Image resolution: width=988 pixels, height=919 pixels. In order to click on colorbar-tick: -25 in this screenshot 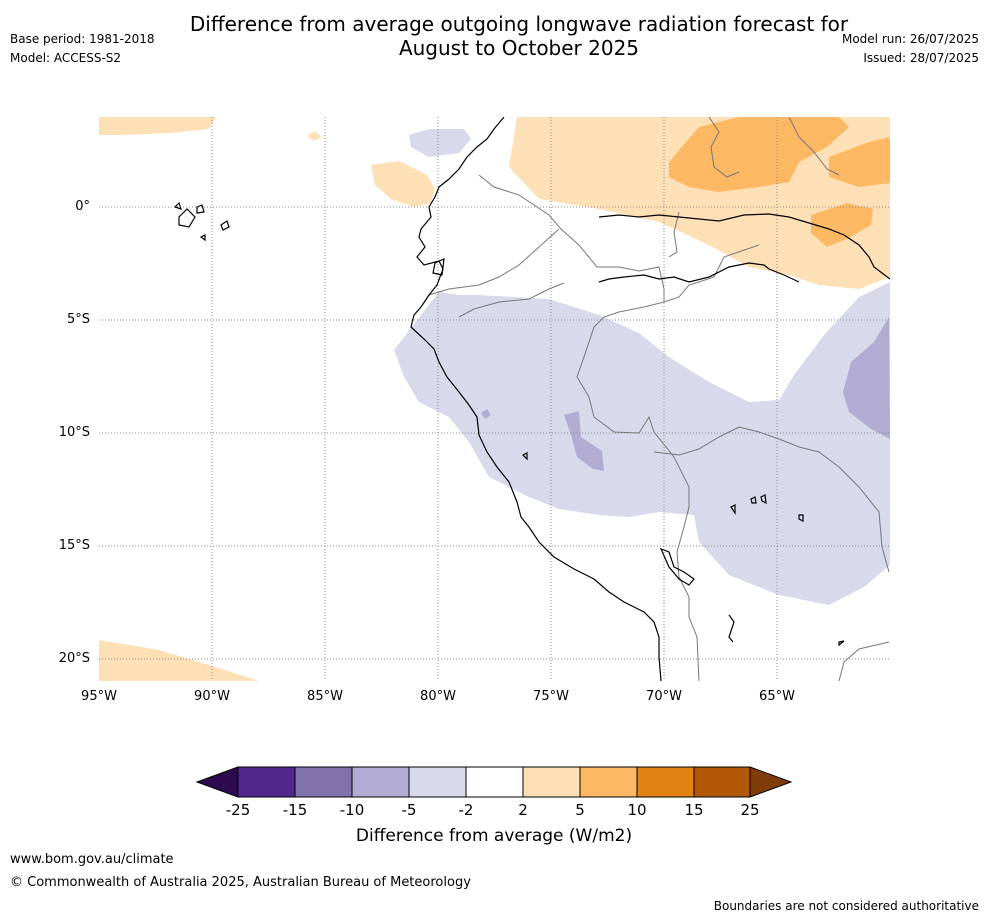, I will do `click(238, 810)`.